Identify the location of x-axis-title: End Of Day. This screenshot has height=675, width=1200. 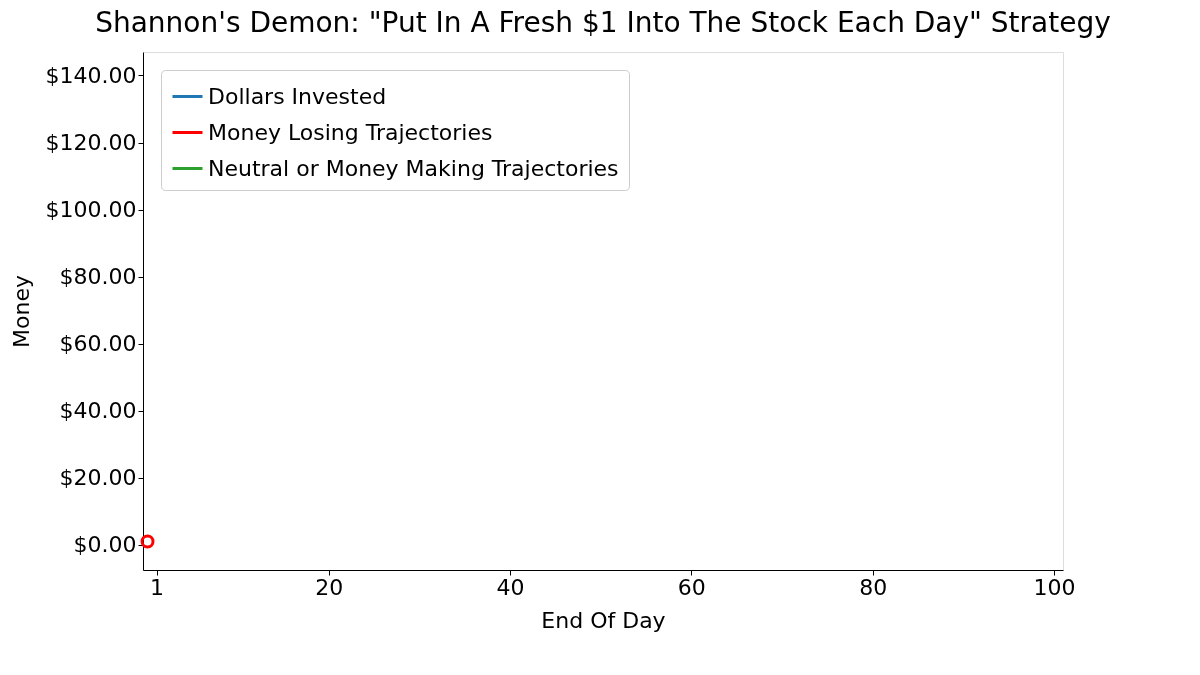
(603, 620).